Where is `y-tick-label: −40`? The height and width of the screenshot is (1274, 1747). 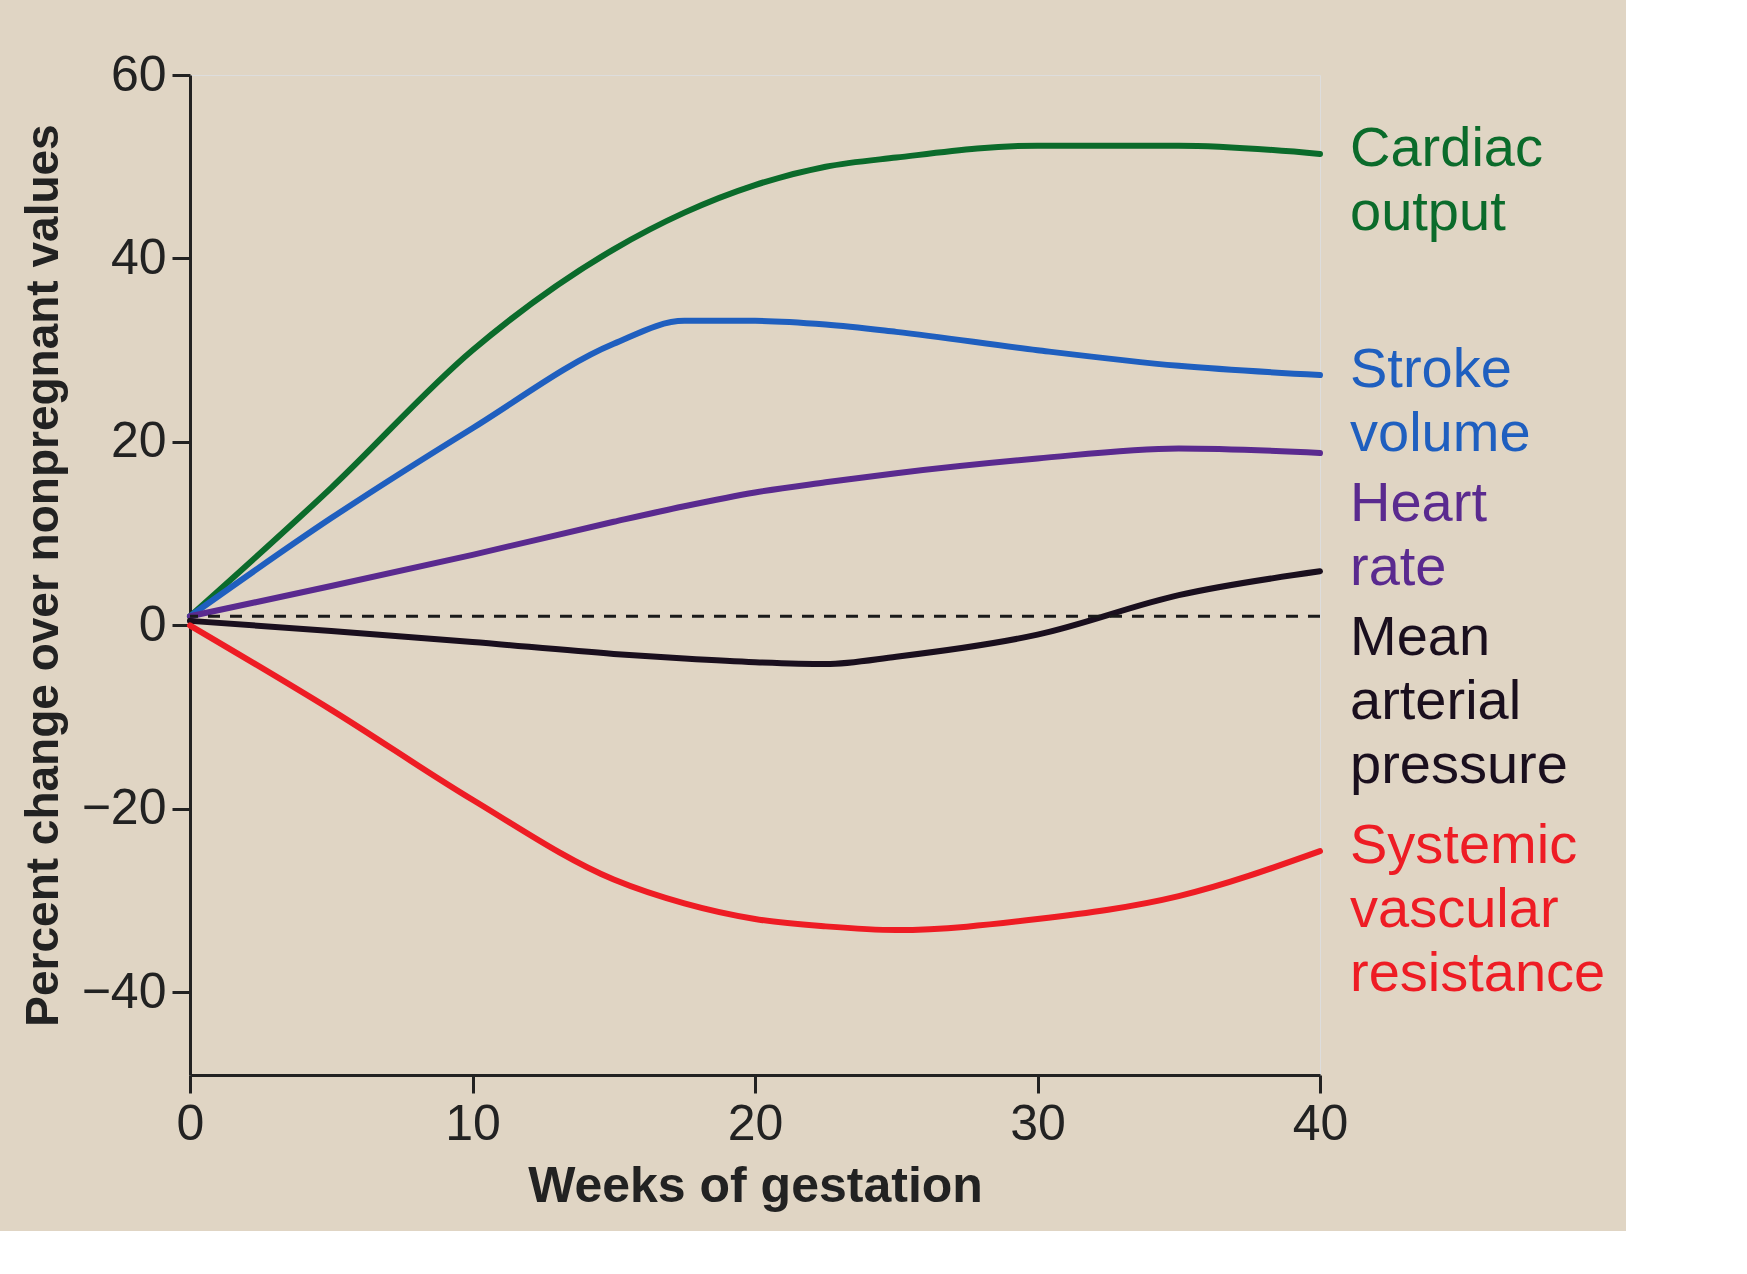
y-tick-label: −40 is located at coordinates (124, 990).